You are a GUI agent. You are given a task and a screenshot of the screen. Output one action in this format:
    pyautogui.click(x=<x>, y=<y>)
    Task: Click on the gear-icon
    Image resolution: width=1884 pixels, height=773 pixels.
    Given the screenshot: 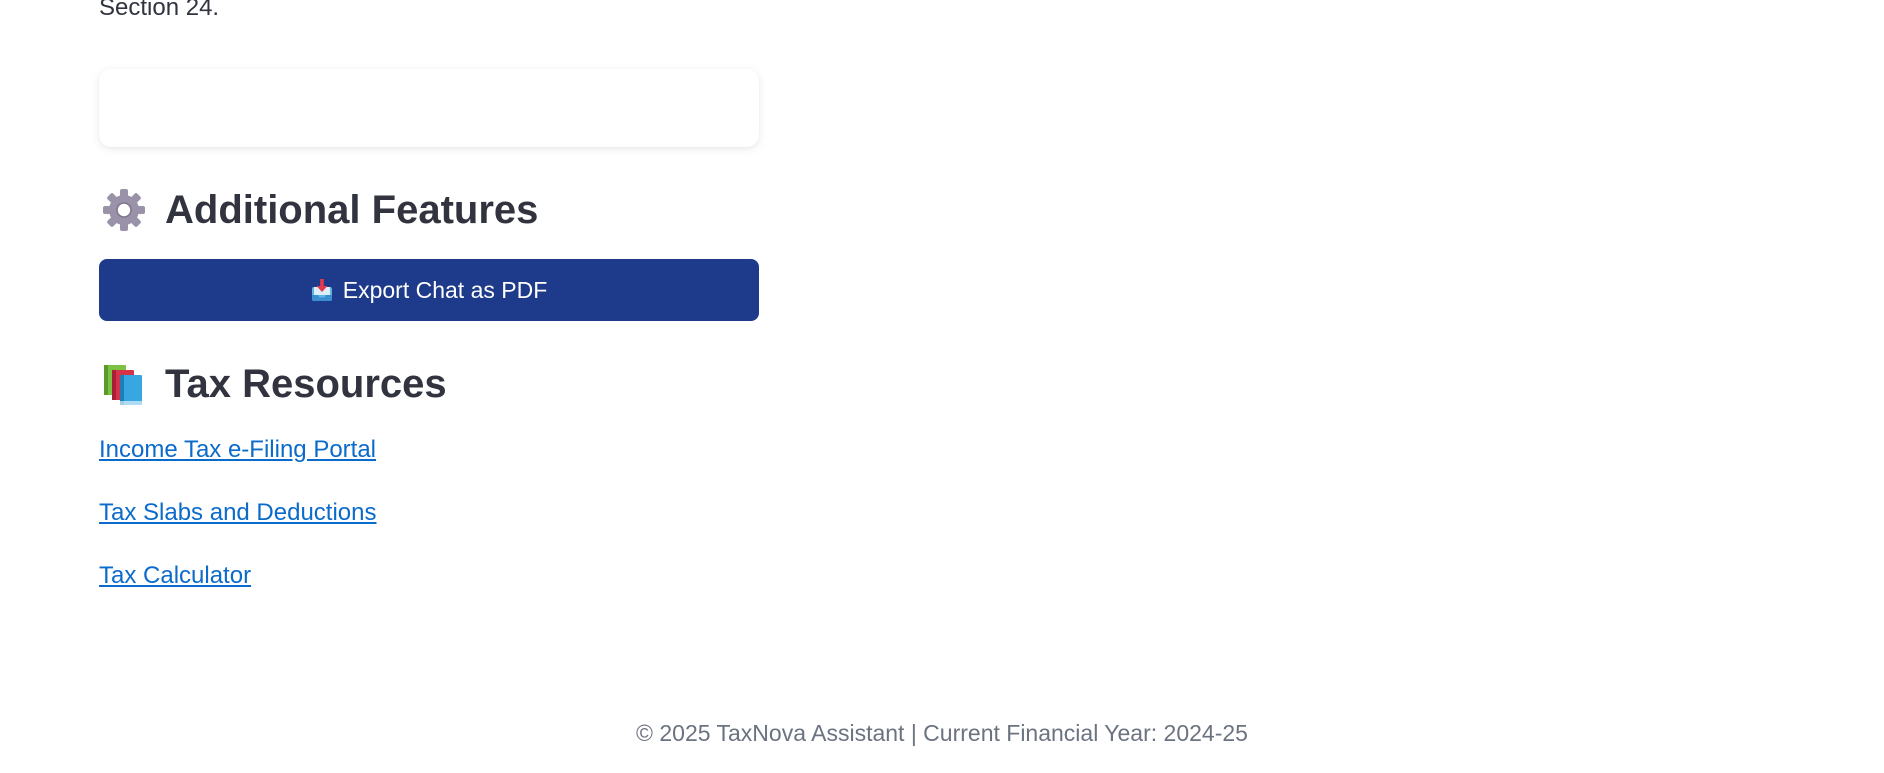 What is the action you would take?
    pyautogui.click(x=124, y=210)
    